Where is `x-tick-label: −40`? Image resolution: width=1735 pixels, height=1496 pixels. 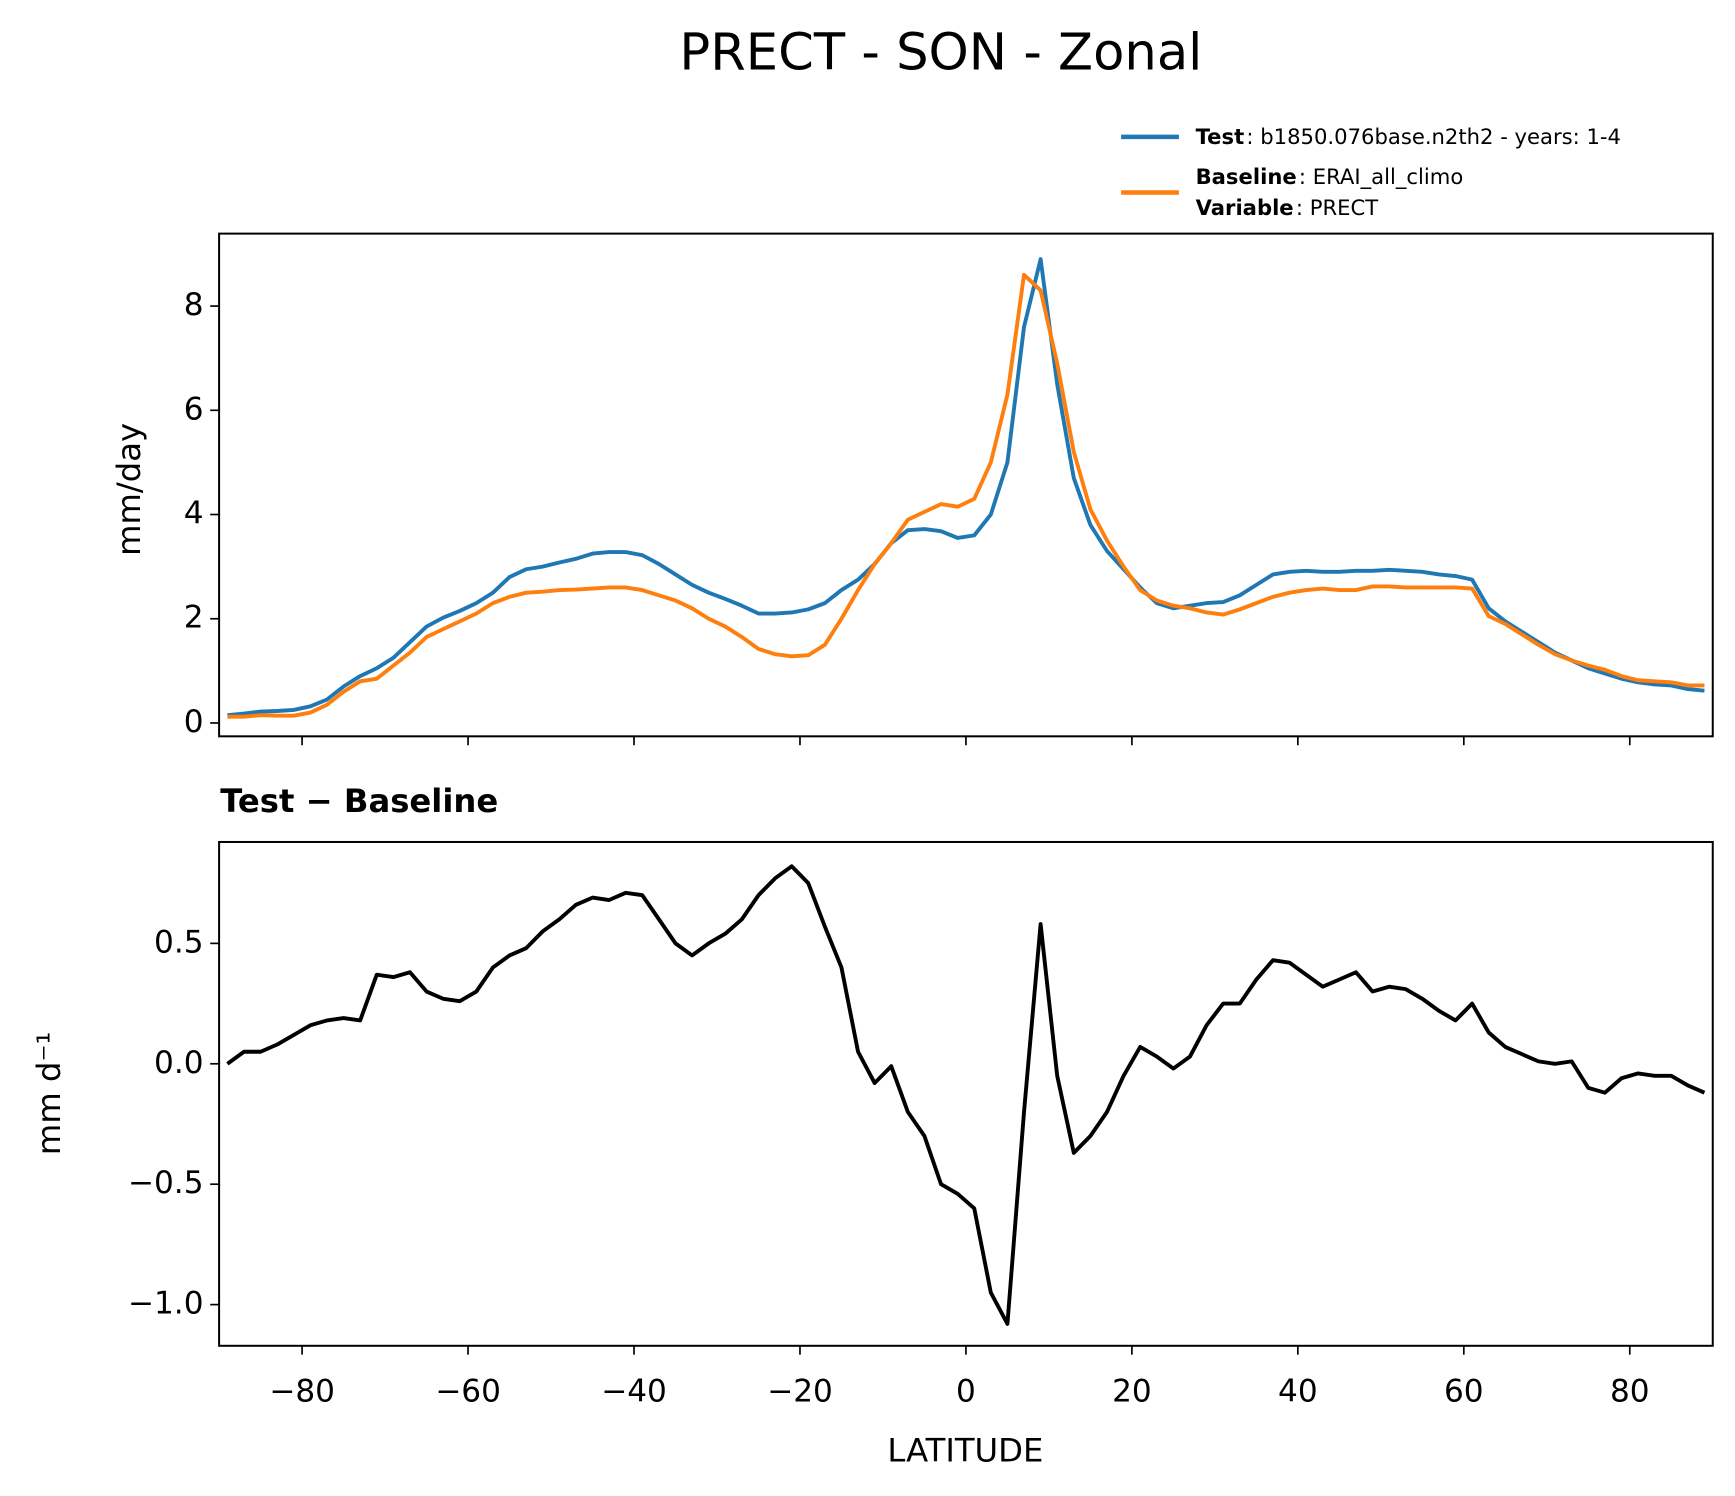 x-tick-label: −40 is located at coordinates (634, 1392).